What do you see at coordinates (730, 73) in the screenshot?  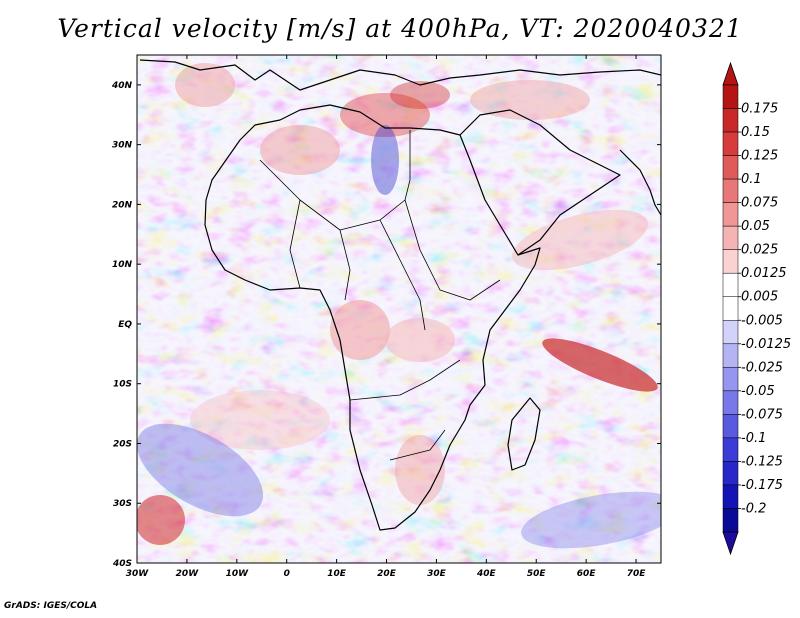 I see `colorbar-top-arrow` at bounding box center [730, 73].